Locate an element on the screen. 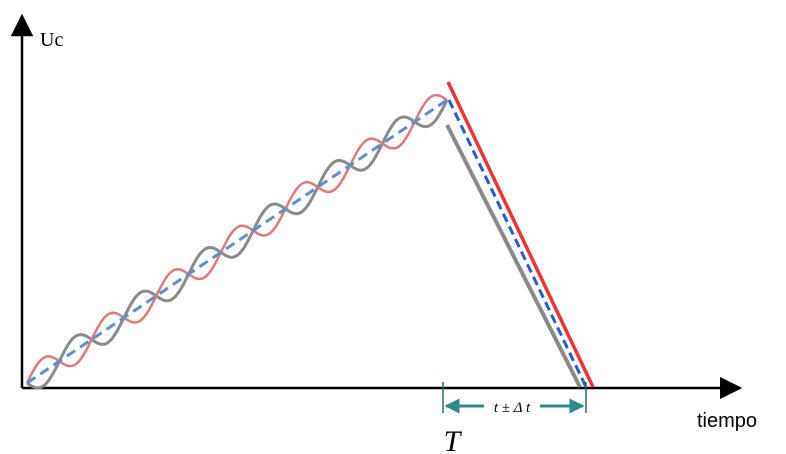  gray-descent-line is located at coordinates (513, 256).